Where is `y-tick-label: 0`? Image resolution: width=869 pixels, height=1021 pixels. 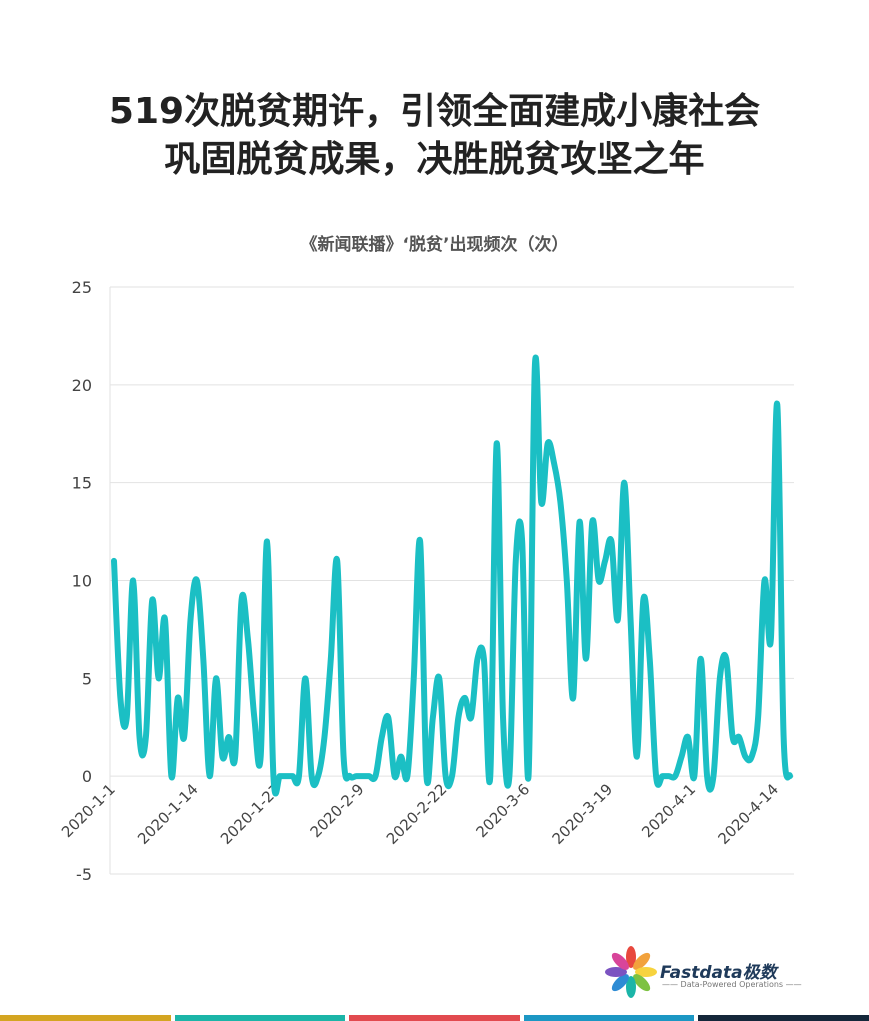 y-tick-label: 0 is located at coordinates (87, 776).